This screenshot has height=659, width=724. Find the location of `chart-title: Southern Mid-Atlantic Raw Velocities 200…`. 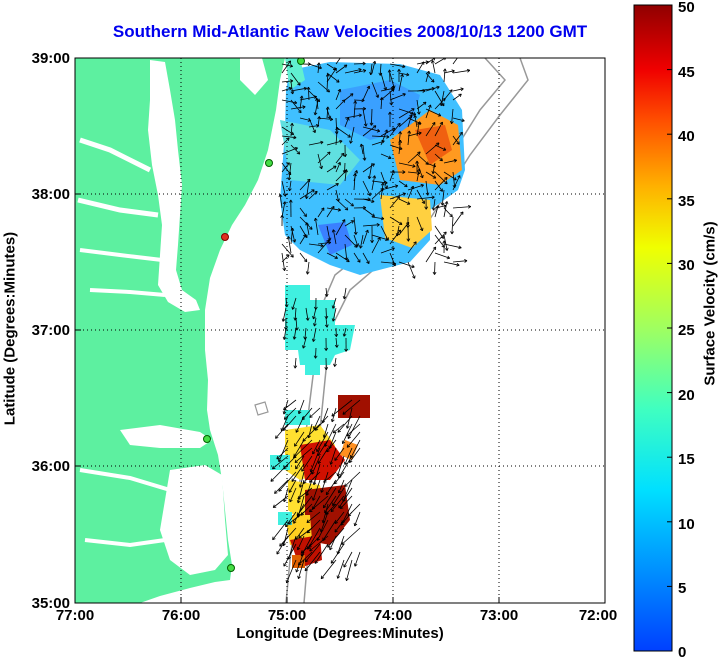

chart-title: Southern Mid-Atlantic Raw Velocities 200… is located at coordinates (350, 31).